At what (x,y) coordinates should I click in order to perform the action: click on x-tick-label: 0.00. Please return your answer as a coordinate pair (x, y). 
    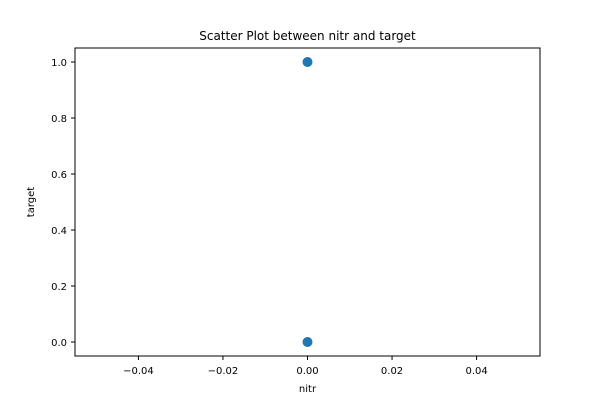
    Looking at the image, I should click on (307, 371).